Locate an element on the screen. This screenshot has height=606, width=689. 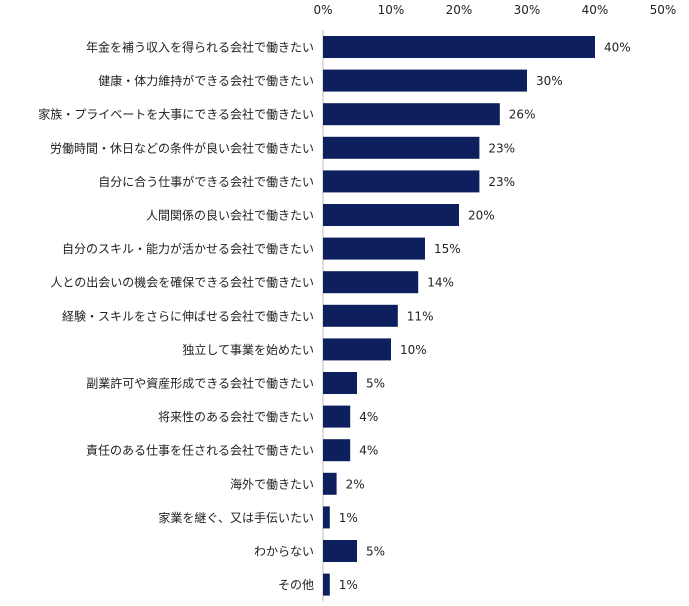
category-label: わからない is located at coordinates (284, 552).